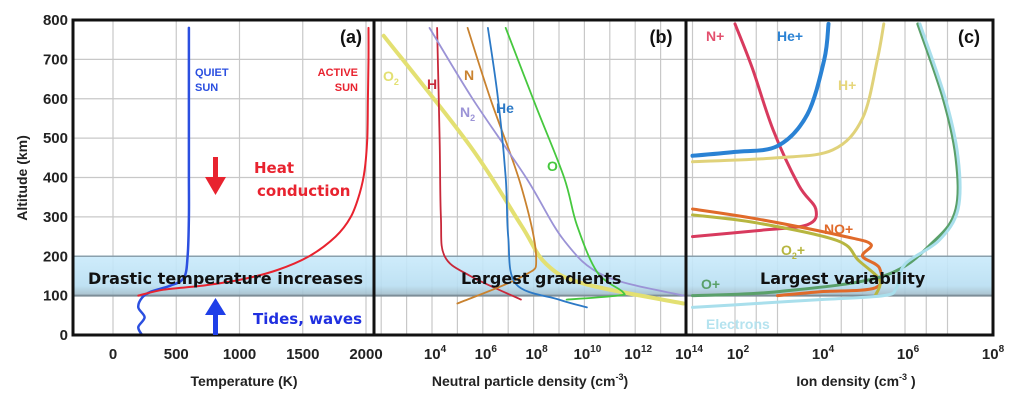  I want to click on y-tick-label: 200, so click(55, 256).